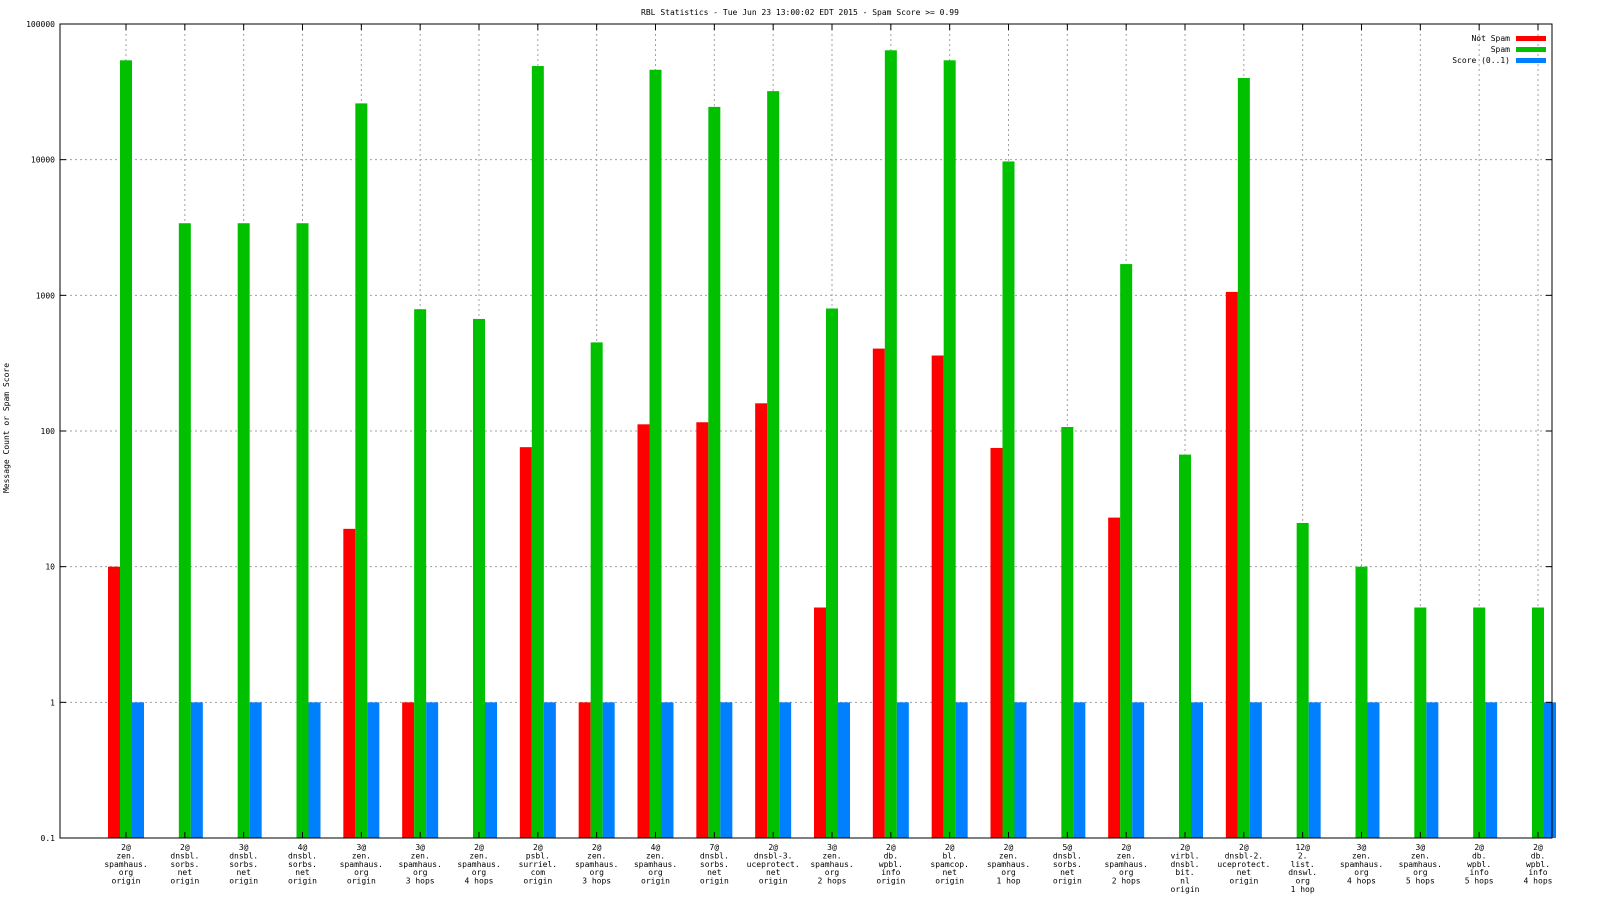  Describe the element at coordinates (125, 864) in the screenshot. I see `x-tick-label: 2@ zen. spamhaus. org origin` at that location.